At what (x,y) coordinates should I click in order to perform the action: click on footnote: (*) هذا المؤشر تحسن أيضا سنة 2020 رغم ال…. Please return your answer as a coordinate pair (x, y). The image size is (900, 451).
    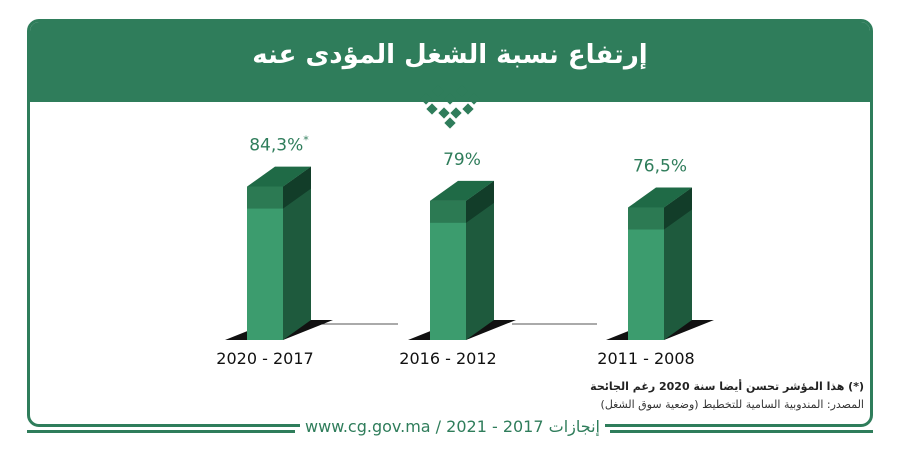
    Looking at the image, I should click on (727, 386).